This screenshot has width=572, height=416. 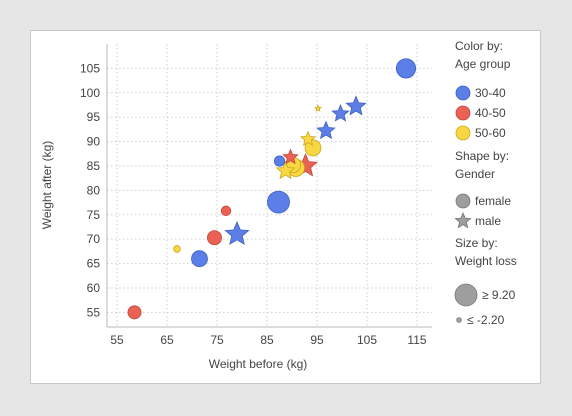 What do you see at coordinates (117, 340) in the screenshot?
I see `x-tick-label: 55` at bounding box center [117, 340].